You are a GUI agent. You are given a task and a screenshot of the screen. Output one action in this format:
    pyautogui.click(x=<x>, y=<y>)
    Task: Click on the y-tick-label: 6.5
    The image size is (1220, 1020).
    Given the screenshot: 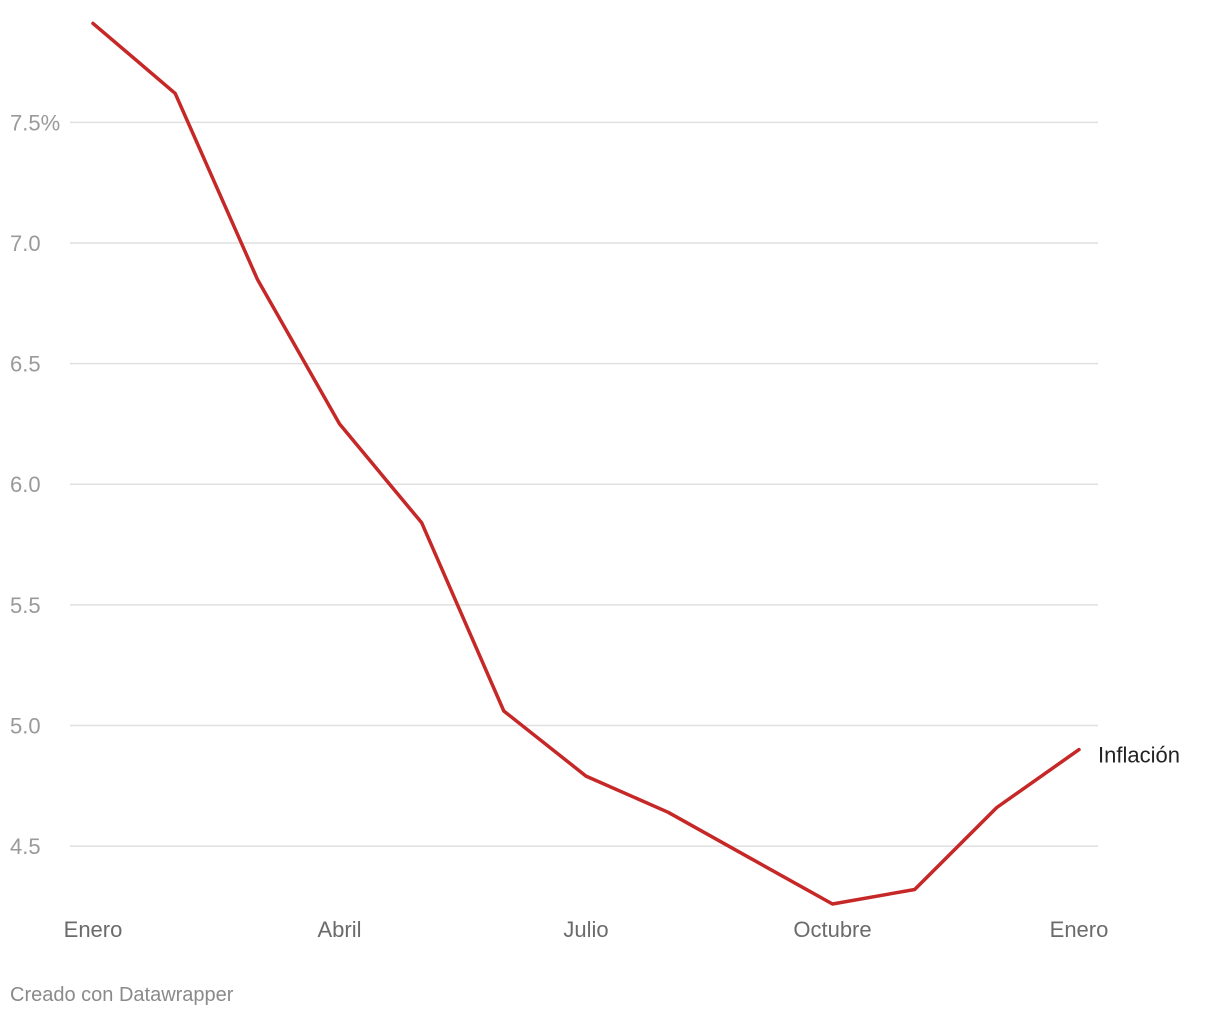 What is the action you would take?
    pyautogui.click(x=25, y=364)
    